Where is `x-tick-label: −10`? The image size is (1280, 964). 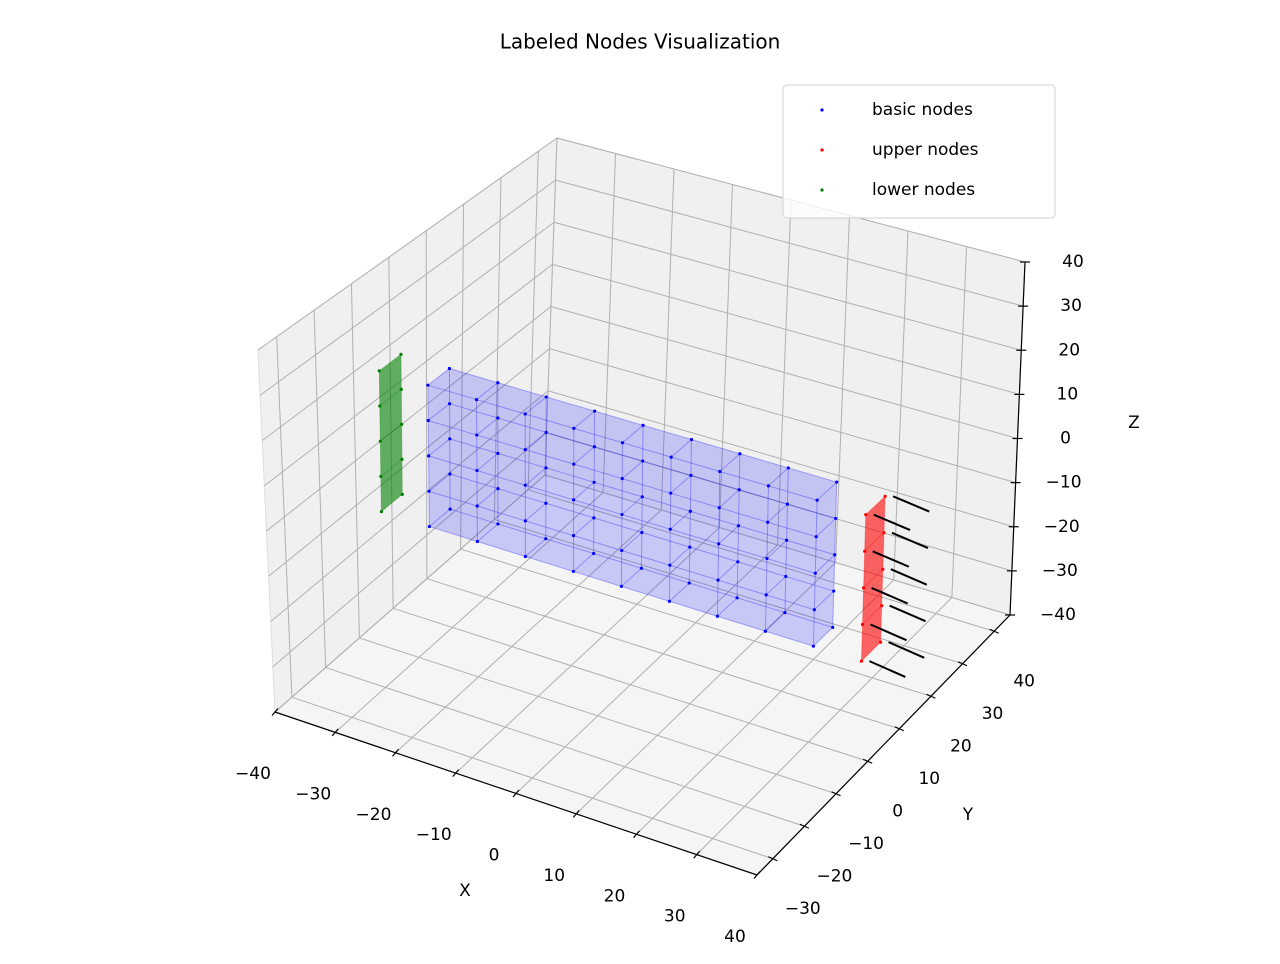 x-tick-label: −10 is located at coordinates (434, 835).